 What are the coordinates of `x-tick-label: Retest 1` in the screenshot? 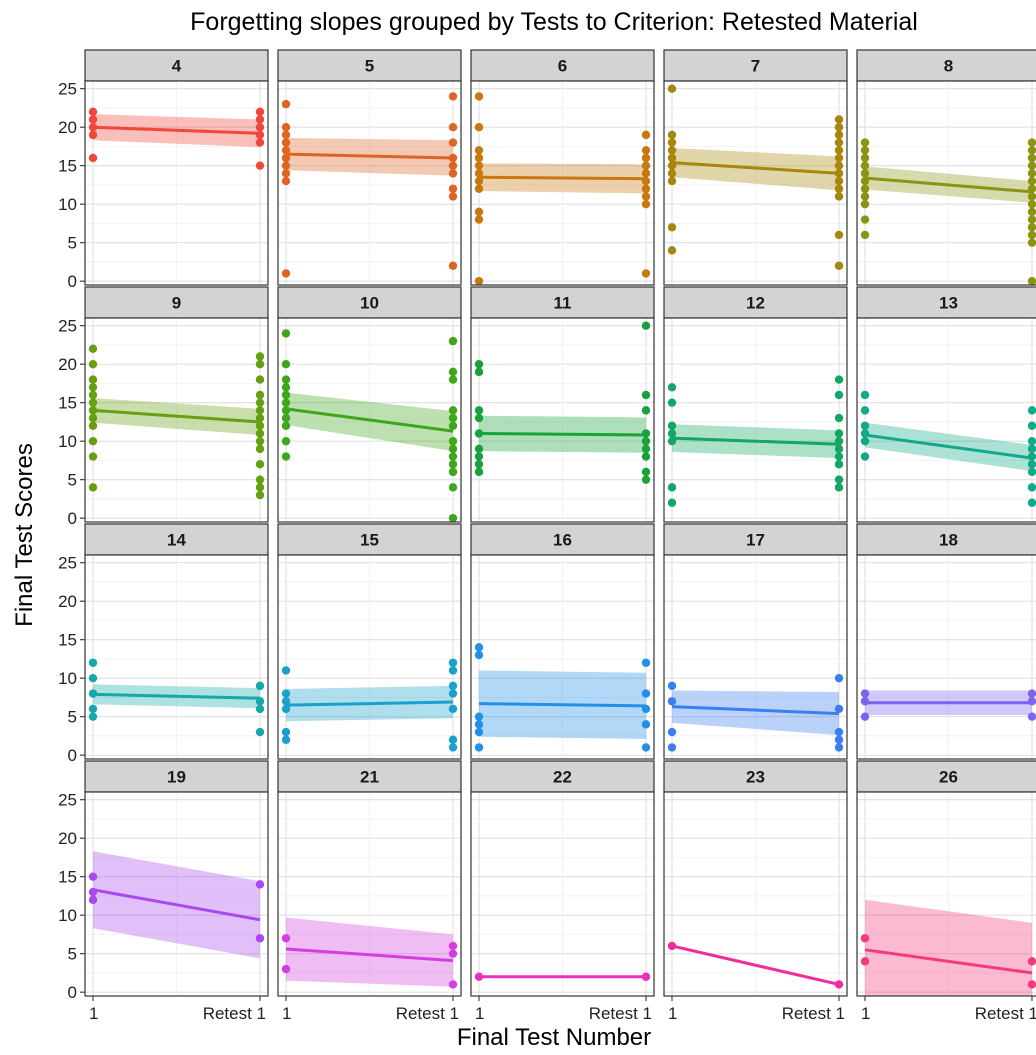 It's located at (427, 1013).